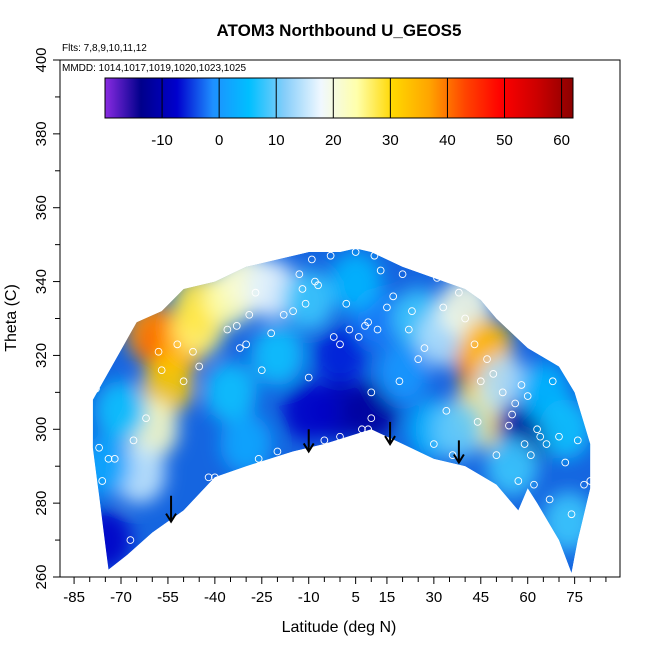  I want to click on y-axis: 260 280 300 320 340 360 380 400, so click(46, 318).